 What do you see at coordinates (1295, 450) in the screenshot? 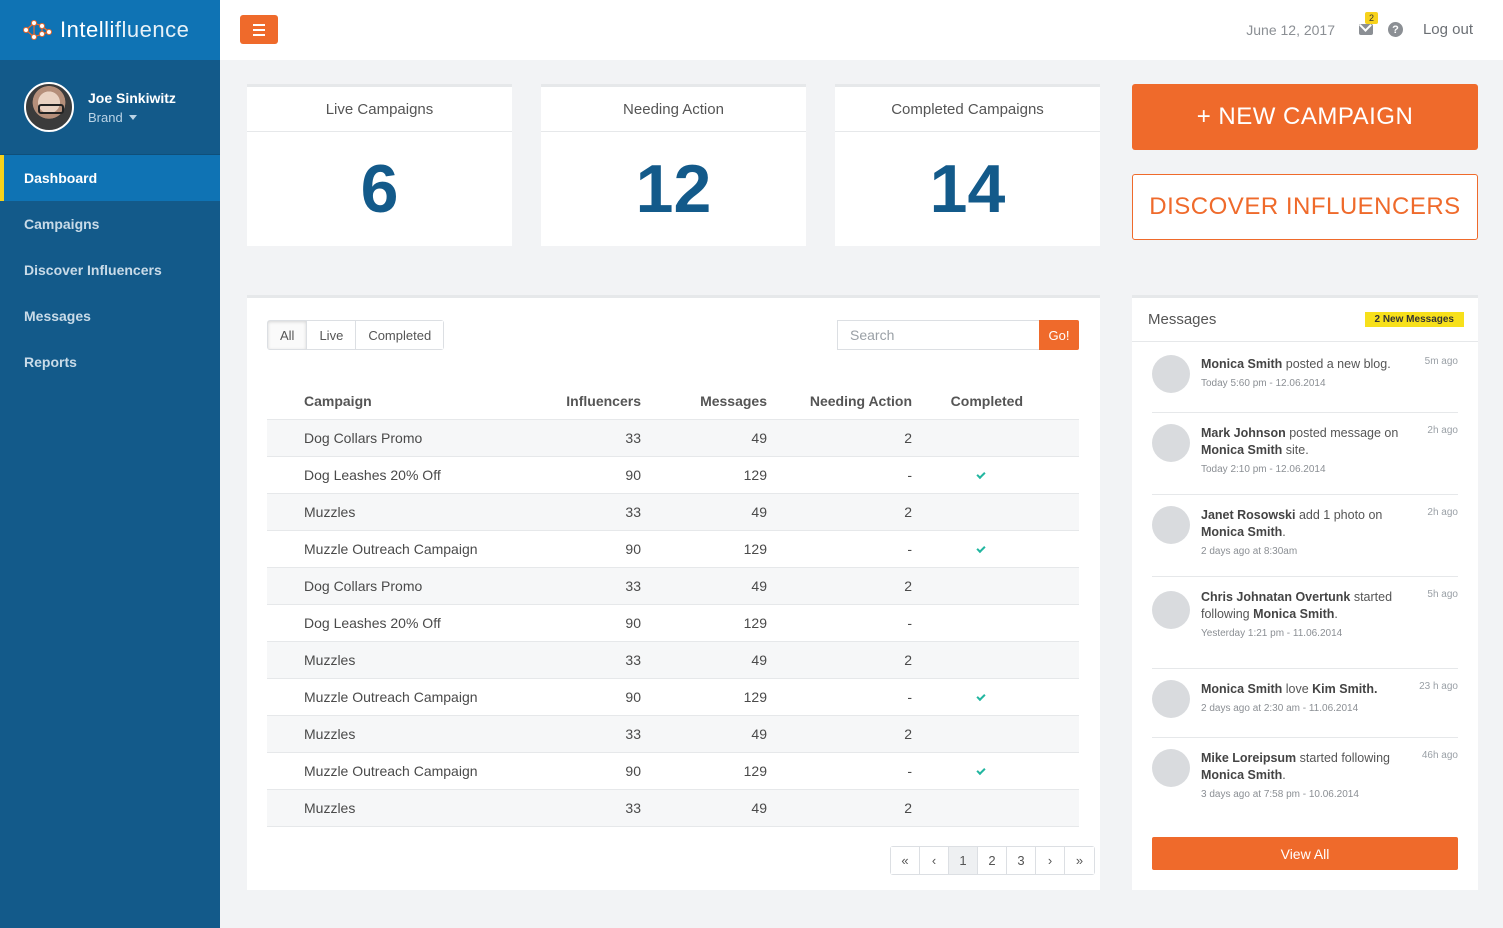
I see `message-action-text: site.` at bounding box center [1295, 450].